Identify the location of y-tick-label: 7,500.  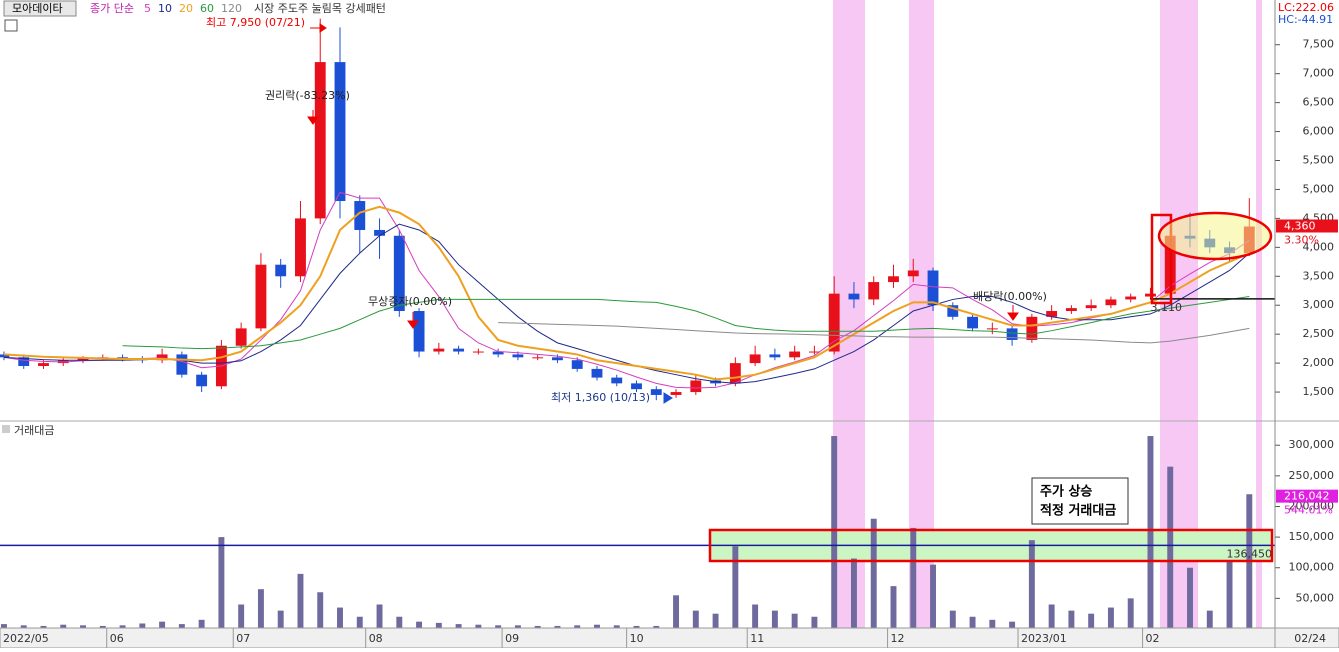
(1319, 44).